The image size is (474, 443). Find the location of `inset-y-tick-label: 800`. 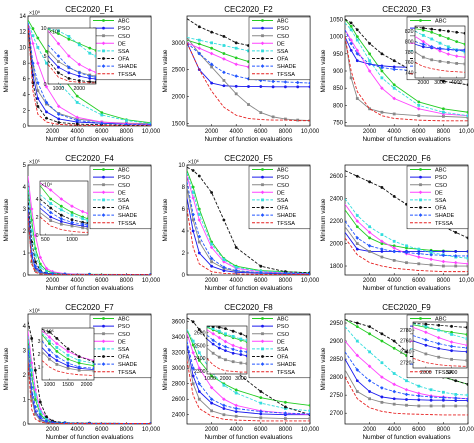

inset-y-tick-label: 800 is located at coordinates (409, 42).